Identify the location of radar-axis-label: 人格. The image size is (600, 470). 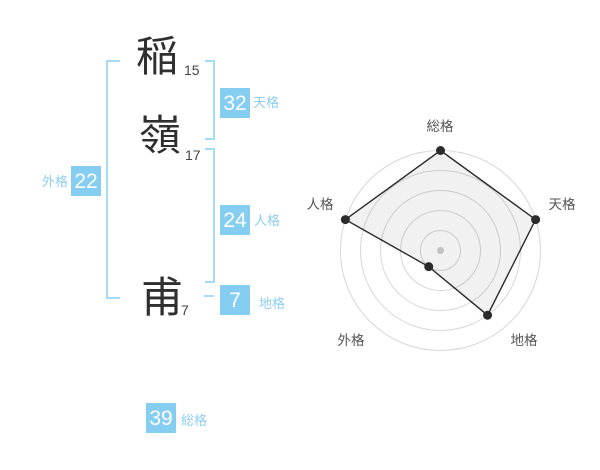
(320, 204).